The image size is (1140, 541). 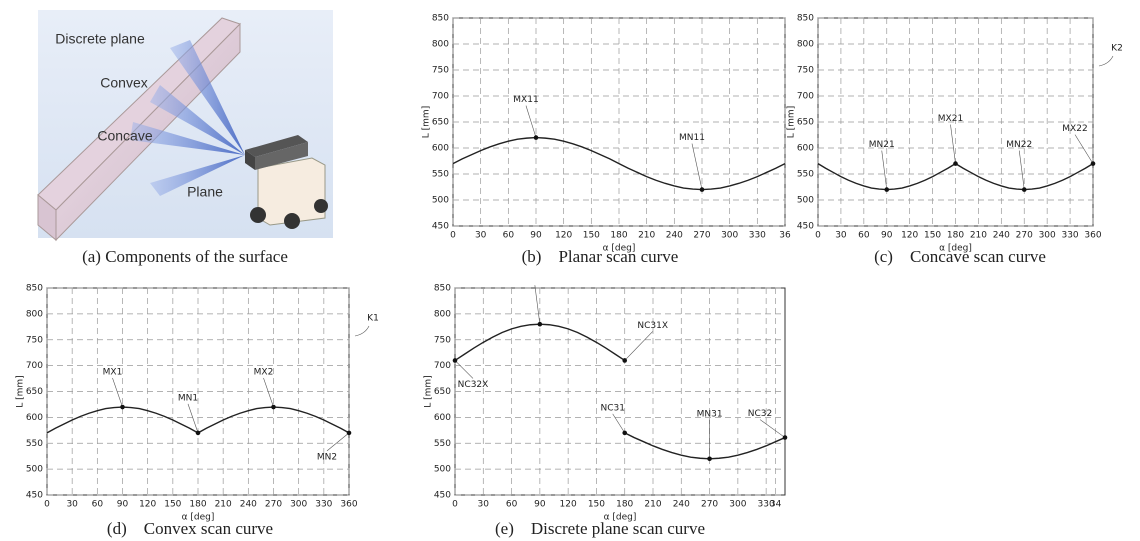 What do you see at coordinates (188, 398) in the screenshot?
I see `annotation: MN1` at bounding box center [188, 398].